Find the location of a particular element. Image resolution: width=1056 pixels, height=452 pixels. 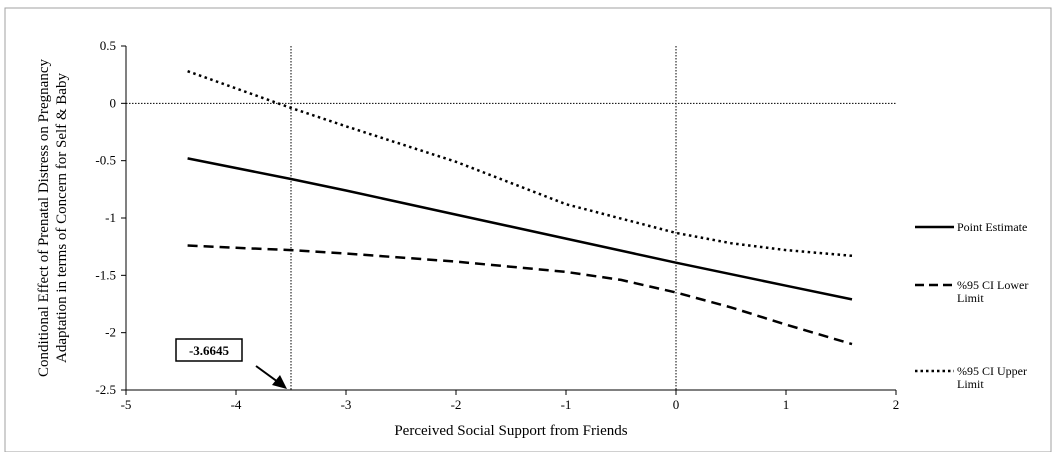

annotation: -3.6645 is located at coordinates (231, 363).